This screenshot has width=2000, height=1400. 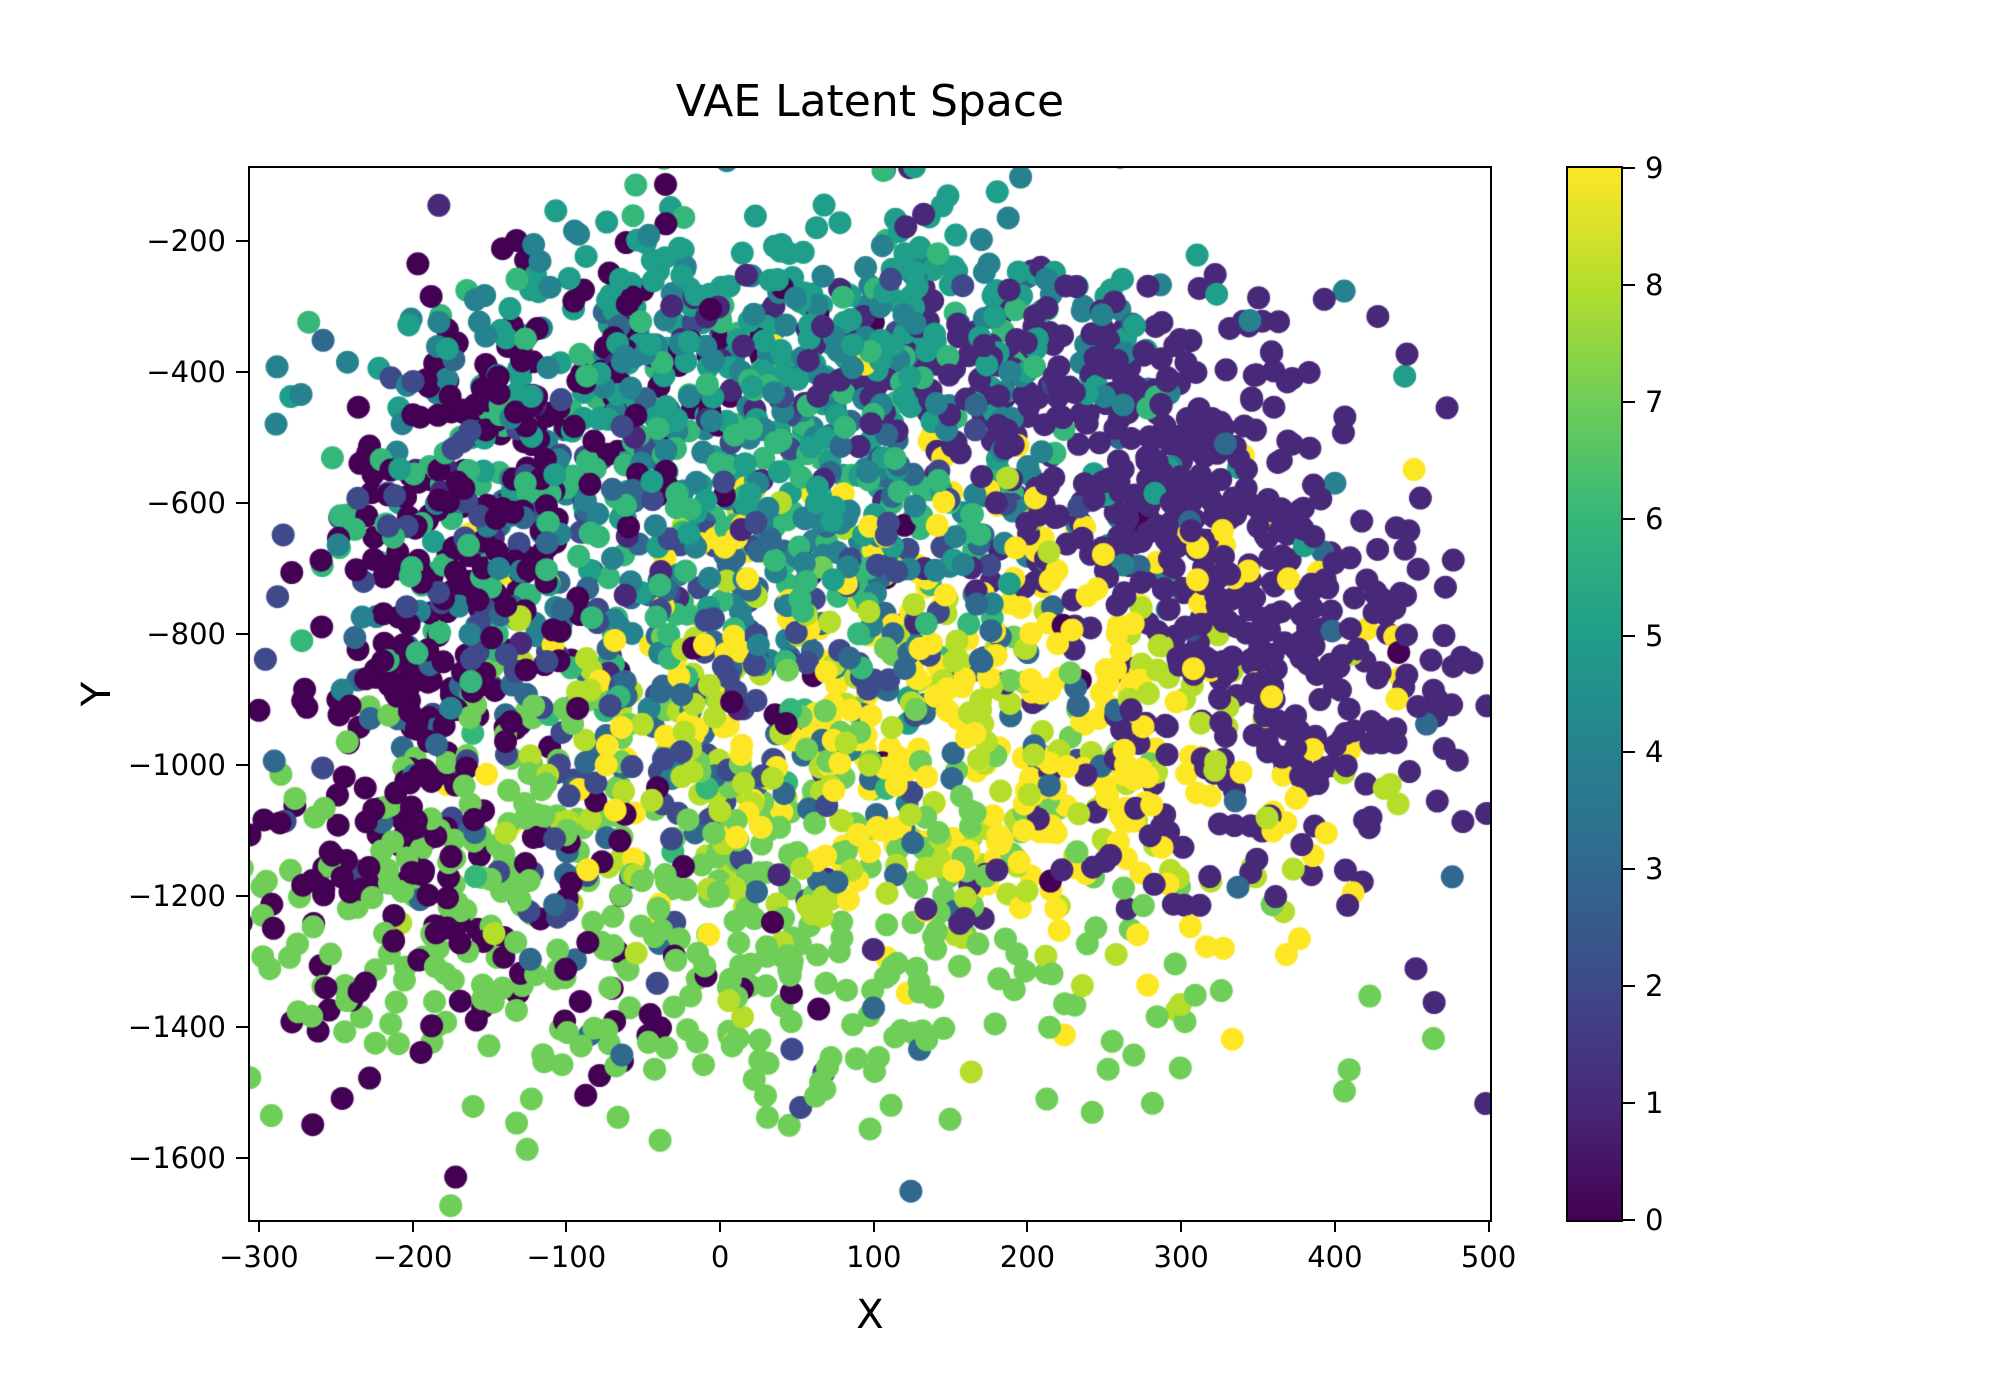 What do you see at coordinates (186, 240) in the screenshot?
I see `y-tick-label: −200` at bounding box center [186, 240].